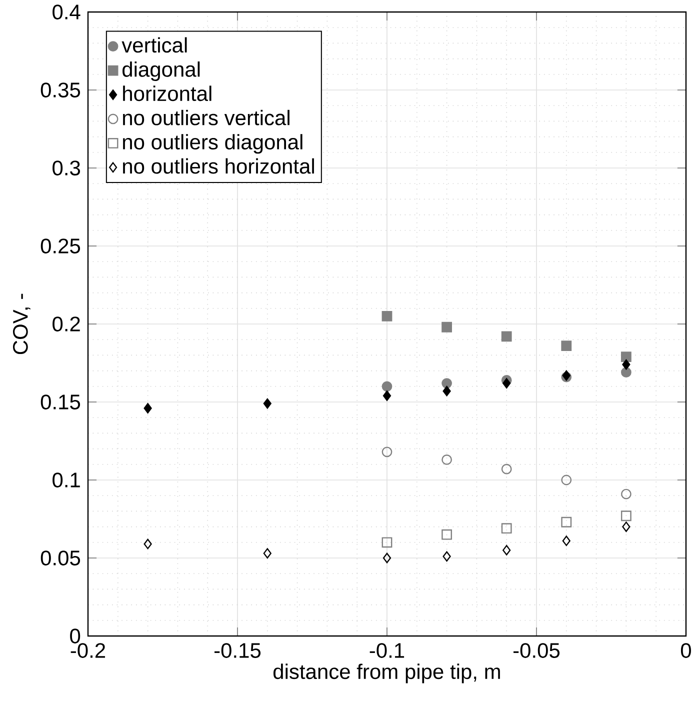  I want to click on y-tick-label: 0.25, so click(60, 246).